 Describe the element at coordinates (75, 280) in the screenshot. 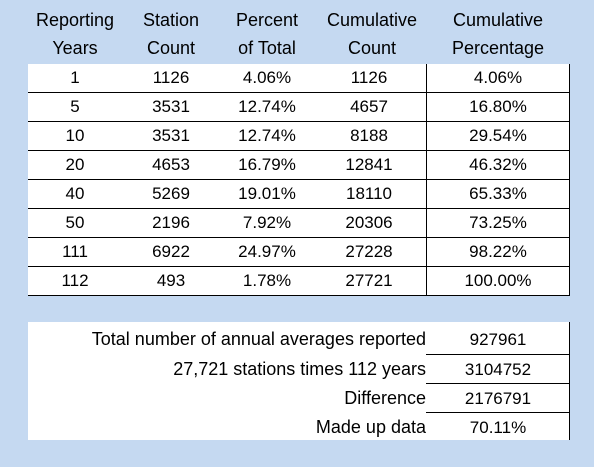

I see `cell-years: 112` at that location.